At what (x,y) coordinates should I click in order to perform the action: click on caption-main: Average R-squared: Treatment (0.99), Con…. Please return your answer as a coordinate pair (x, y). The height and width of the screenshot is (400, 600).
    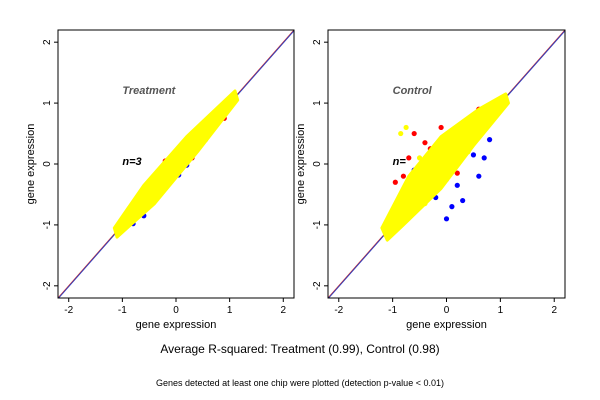
    Looking at the image, I should click on (300, 349).